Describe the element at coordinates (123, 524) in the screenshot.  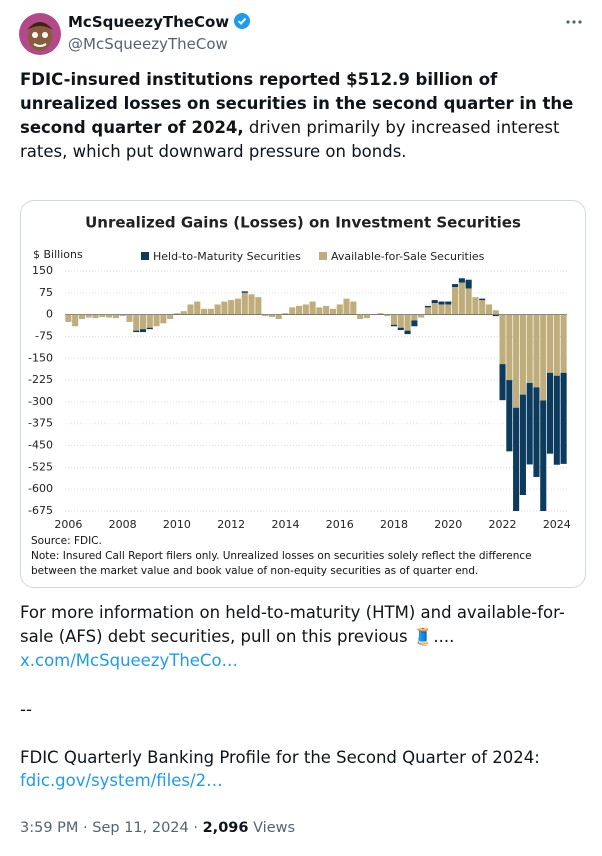
I see `x-tick-label: 2008` at that location.